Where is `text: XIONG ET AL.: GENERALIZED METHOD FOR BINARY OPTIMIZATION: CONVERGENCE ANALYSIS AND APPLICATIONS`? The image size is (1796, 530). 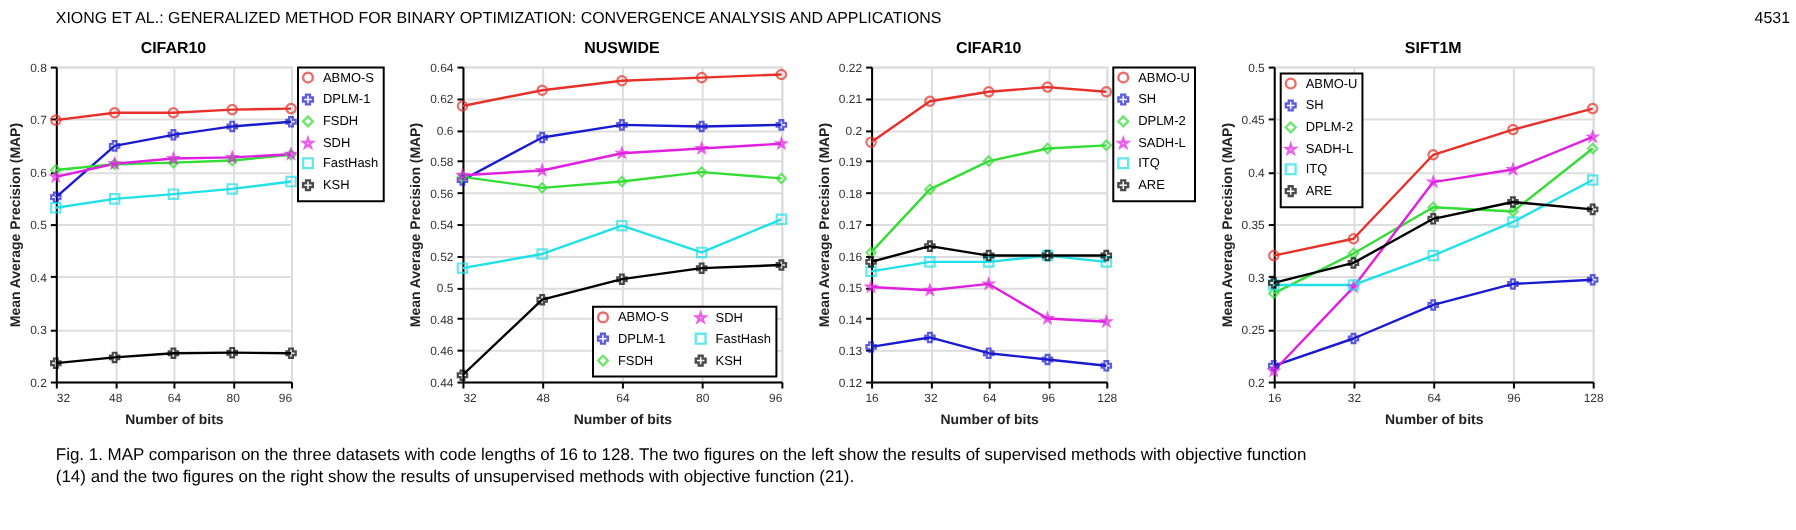 text: XIONG ET AL.: GENERALIZED METHOD FOR BINARY OPTIMIZATION: CONVERGENCE ANALYSIS AND APPLICATIONS is located at coordinates (498, 17).